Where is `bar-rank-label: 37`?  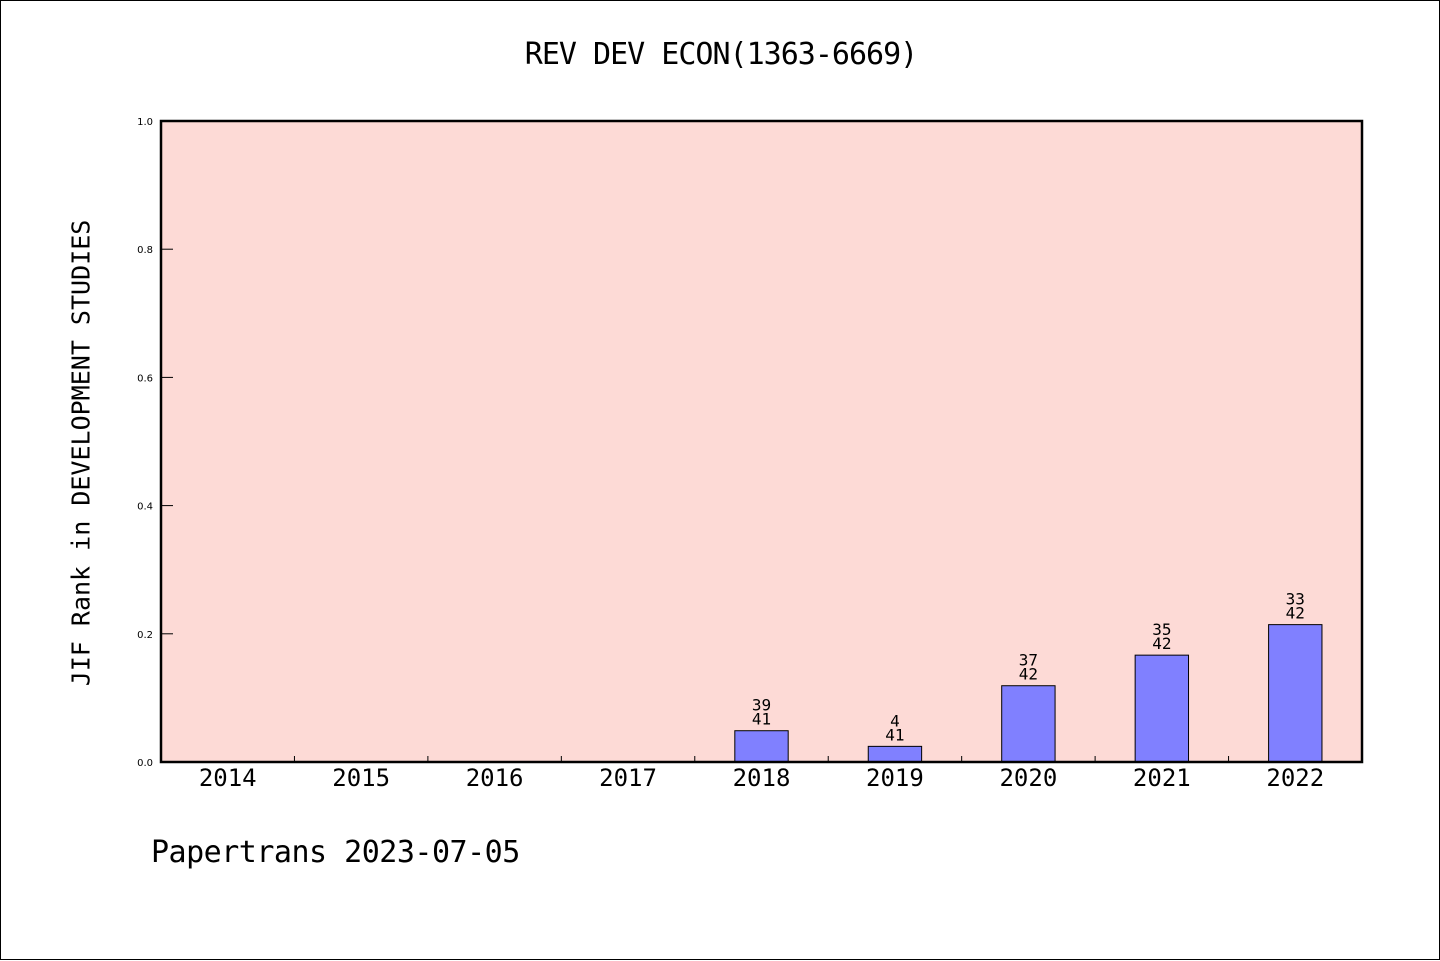
bar-rank-label: 37 is located at coordinates (1028, 660).